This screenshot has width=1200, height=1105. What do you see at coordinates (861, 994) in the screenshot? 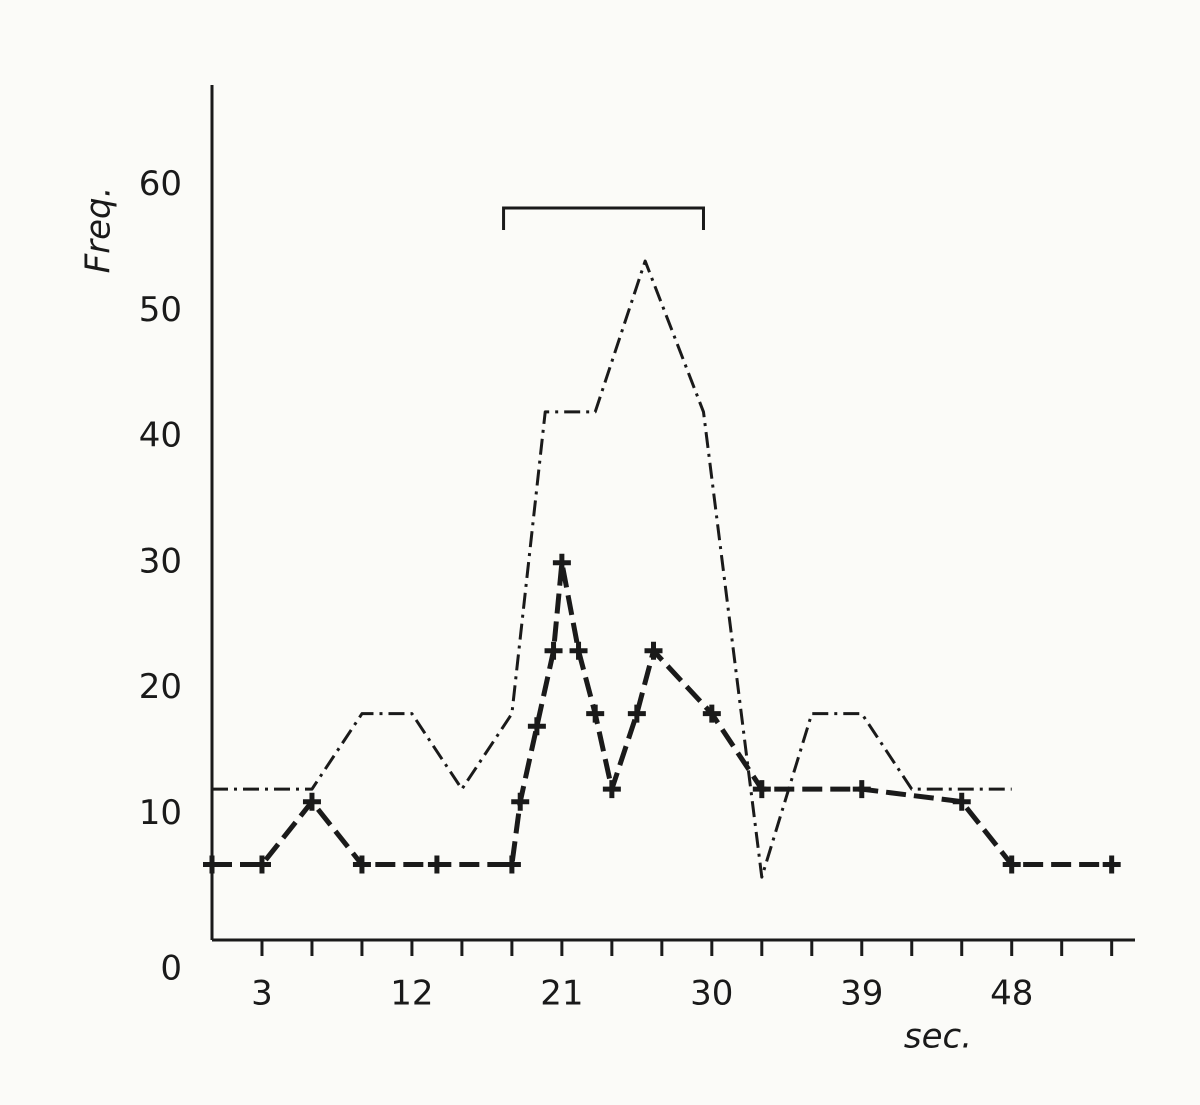
I see `x-tick-label: 39` at bounding box center [861, 994].